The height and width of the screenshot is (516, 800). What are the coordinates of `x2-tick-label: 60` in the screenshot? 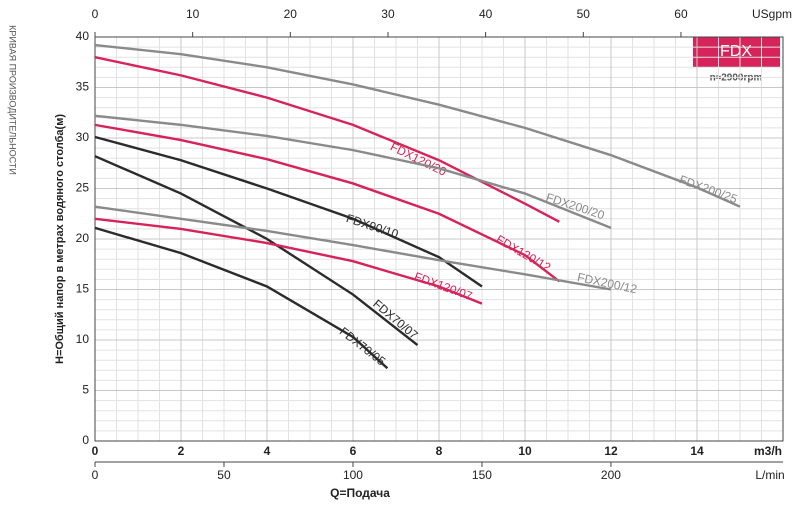 It's located at (681, 14).